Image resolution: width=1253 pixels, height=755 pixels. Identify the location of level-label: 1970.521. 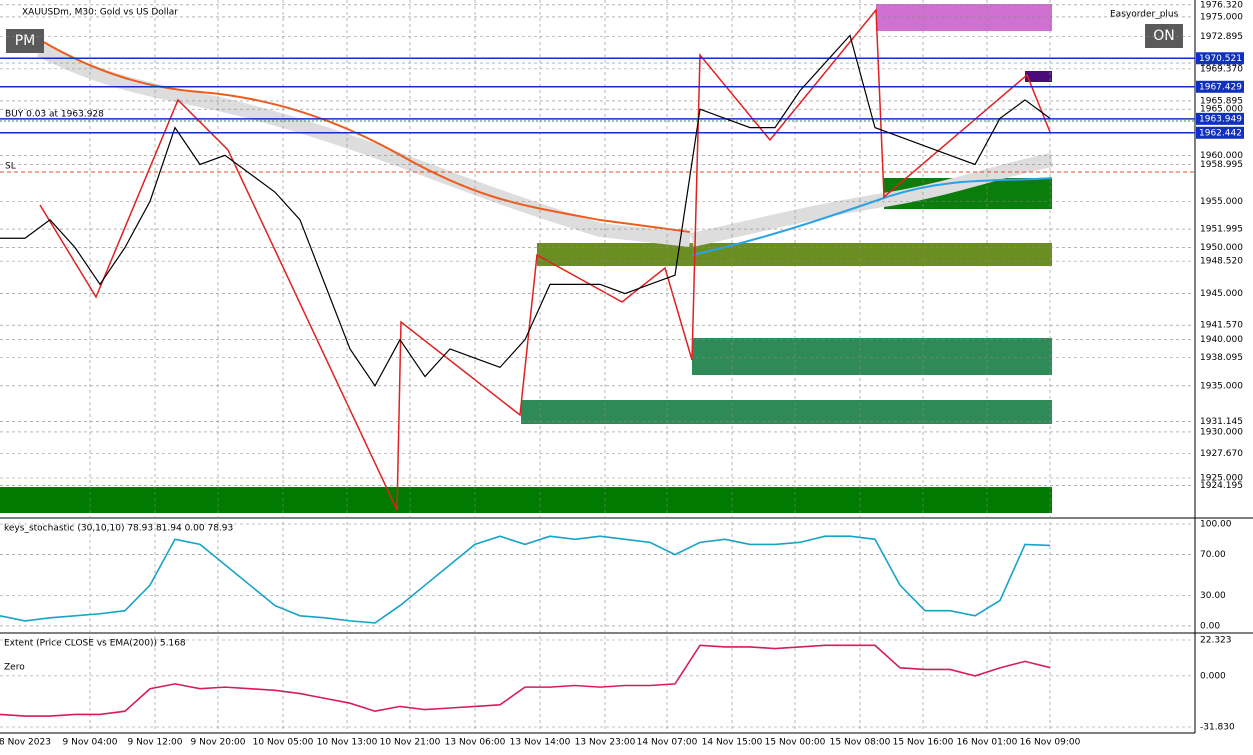
(1220, 59).